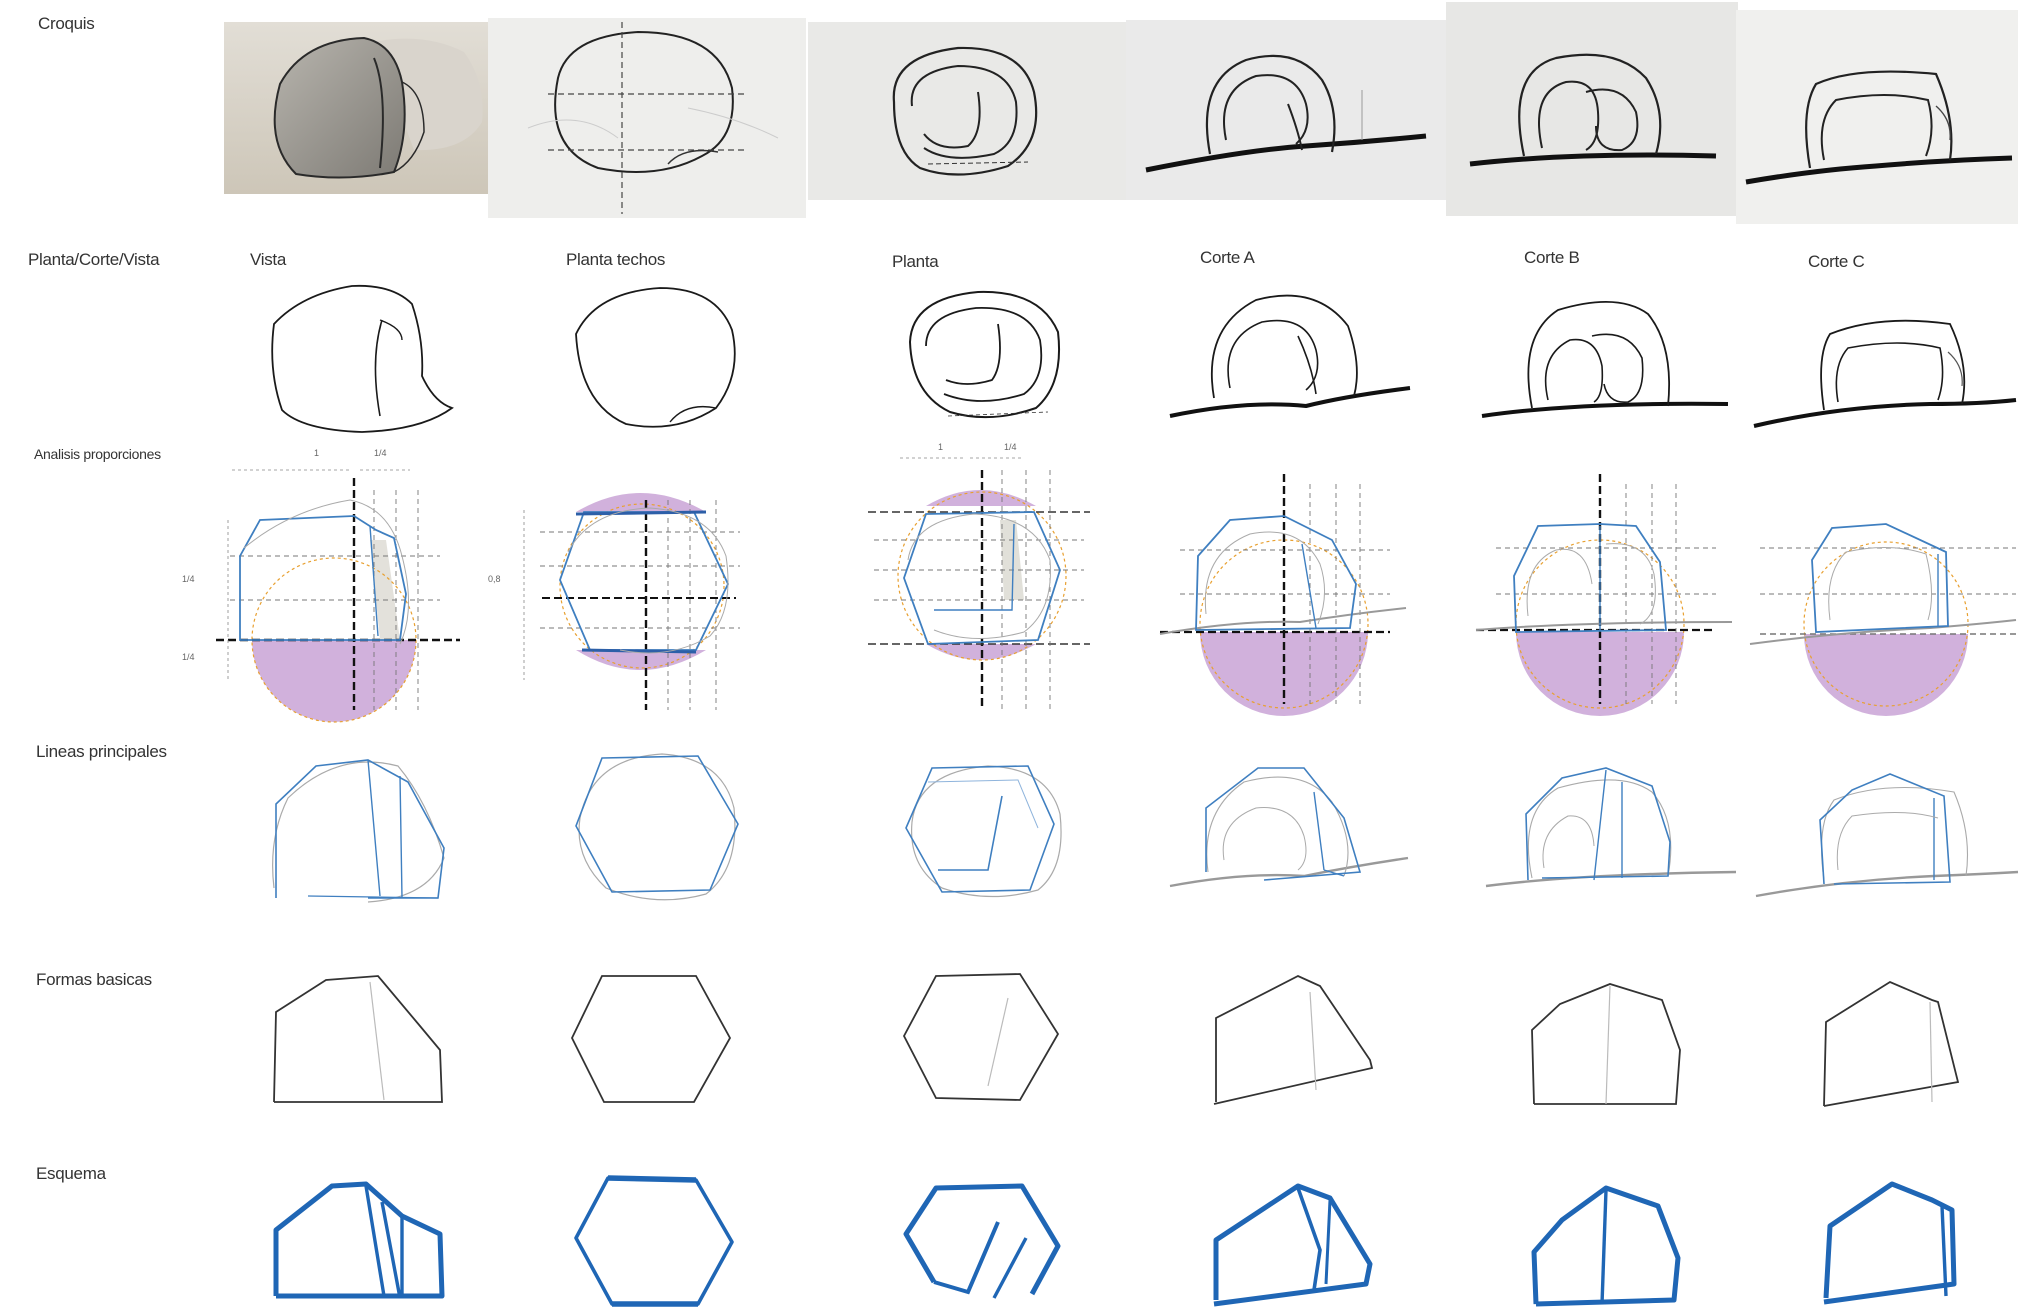 The height and width of the screenshot is (1312, 2022). I want to click on formas-corte-c, so click(1891, 1043).